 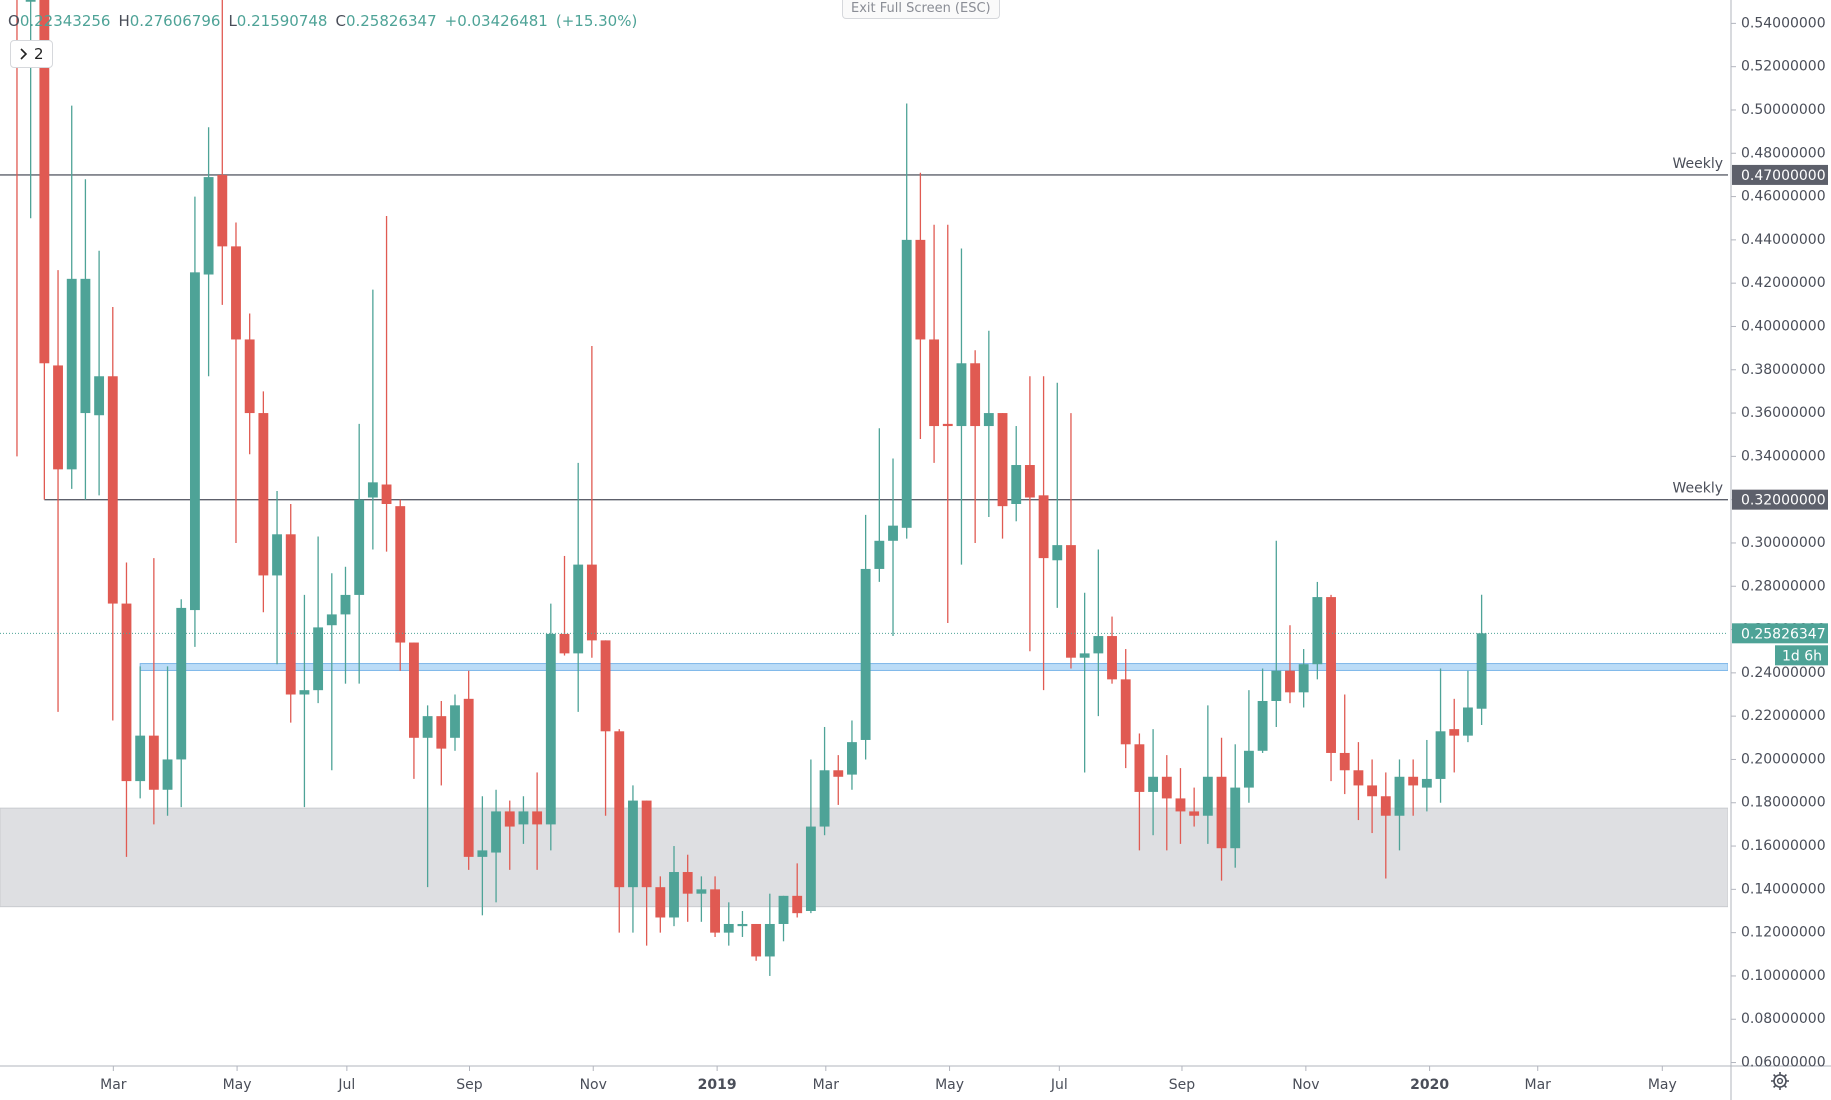 What do you see at coordinates (124, 21) in the screenshot?
I see `ohlc-key: H` at bounding box center [124, 21].